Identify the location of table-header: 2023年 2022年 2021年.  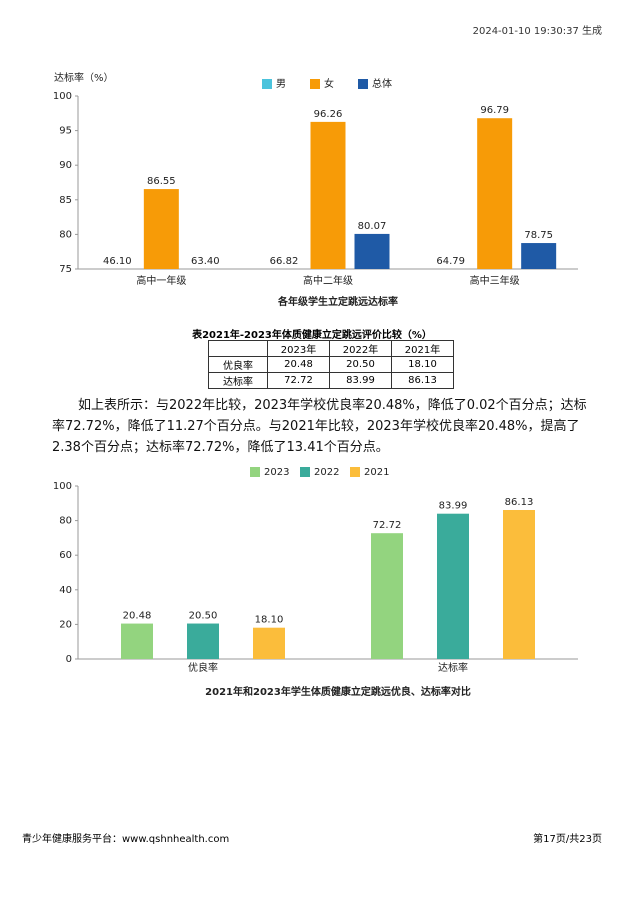
(331, 348).